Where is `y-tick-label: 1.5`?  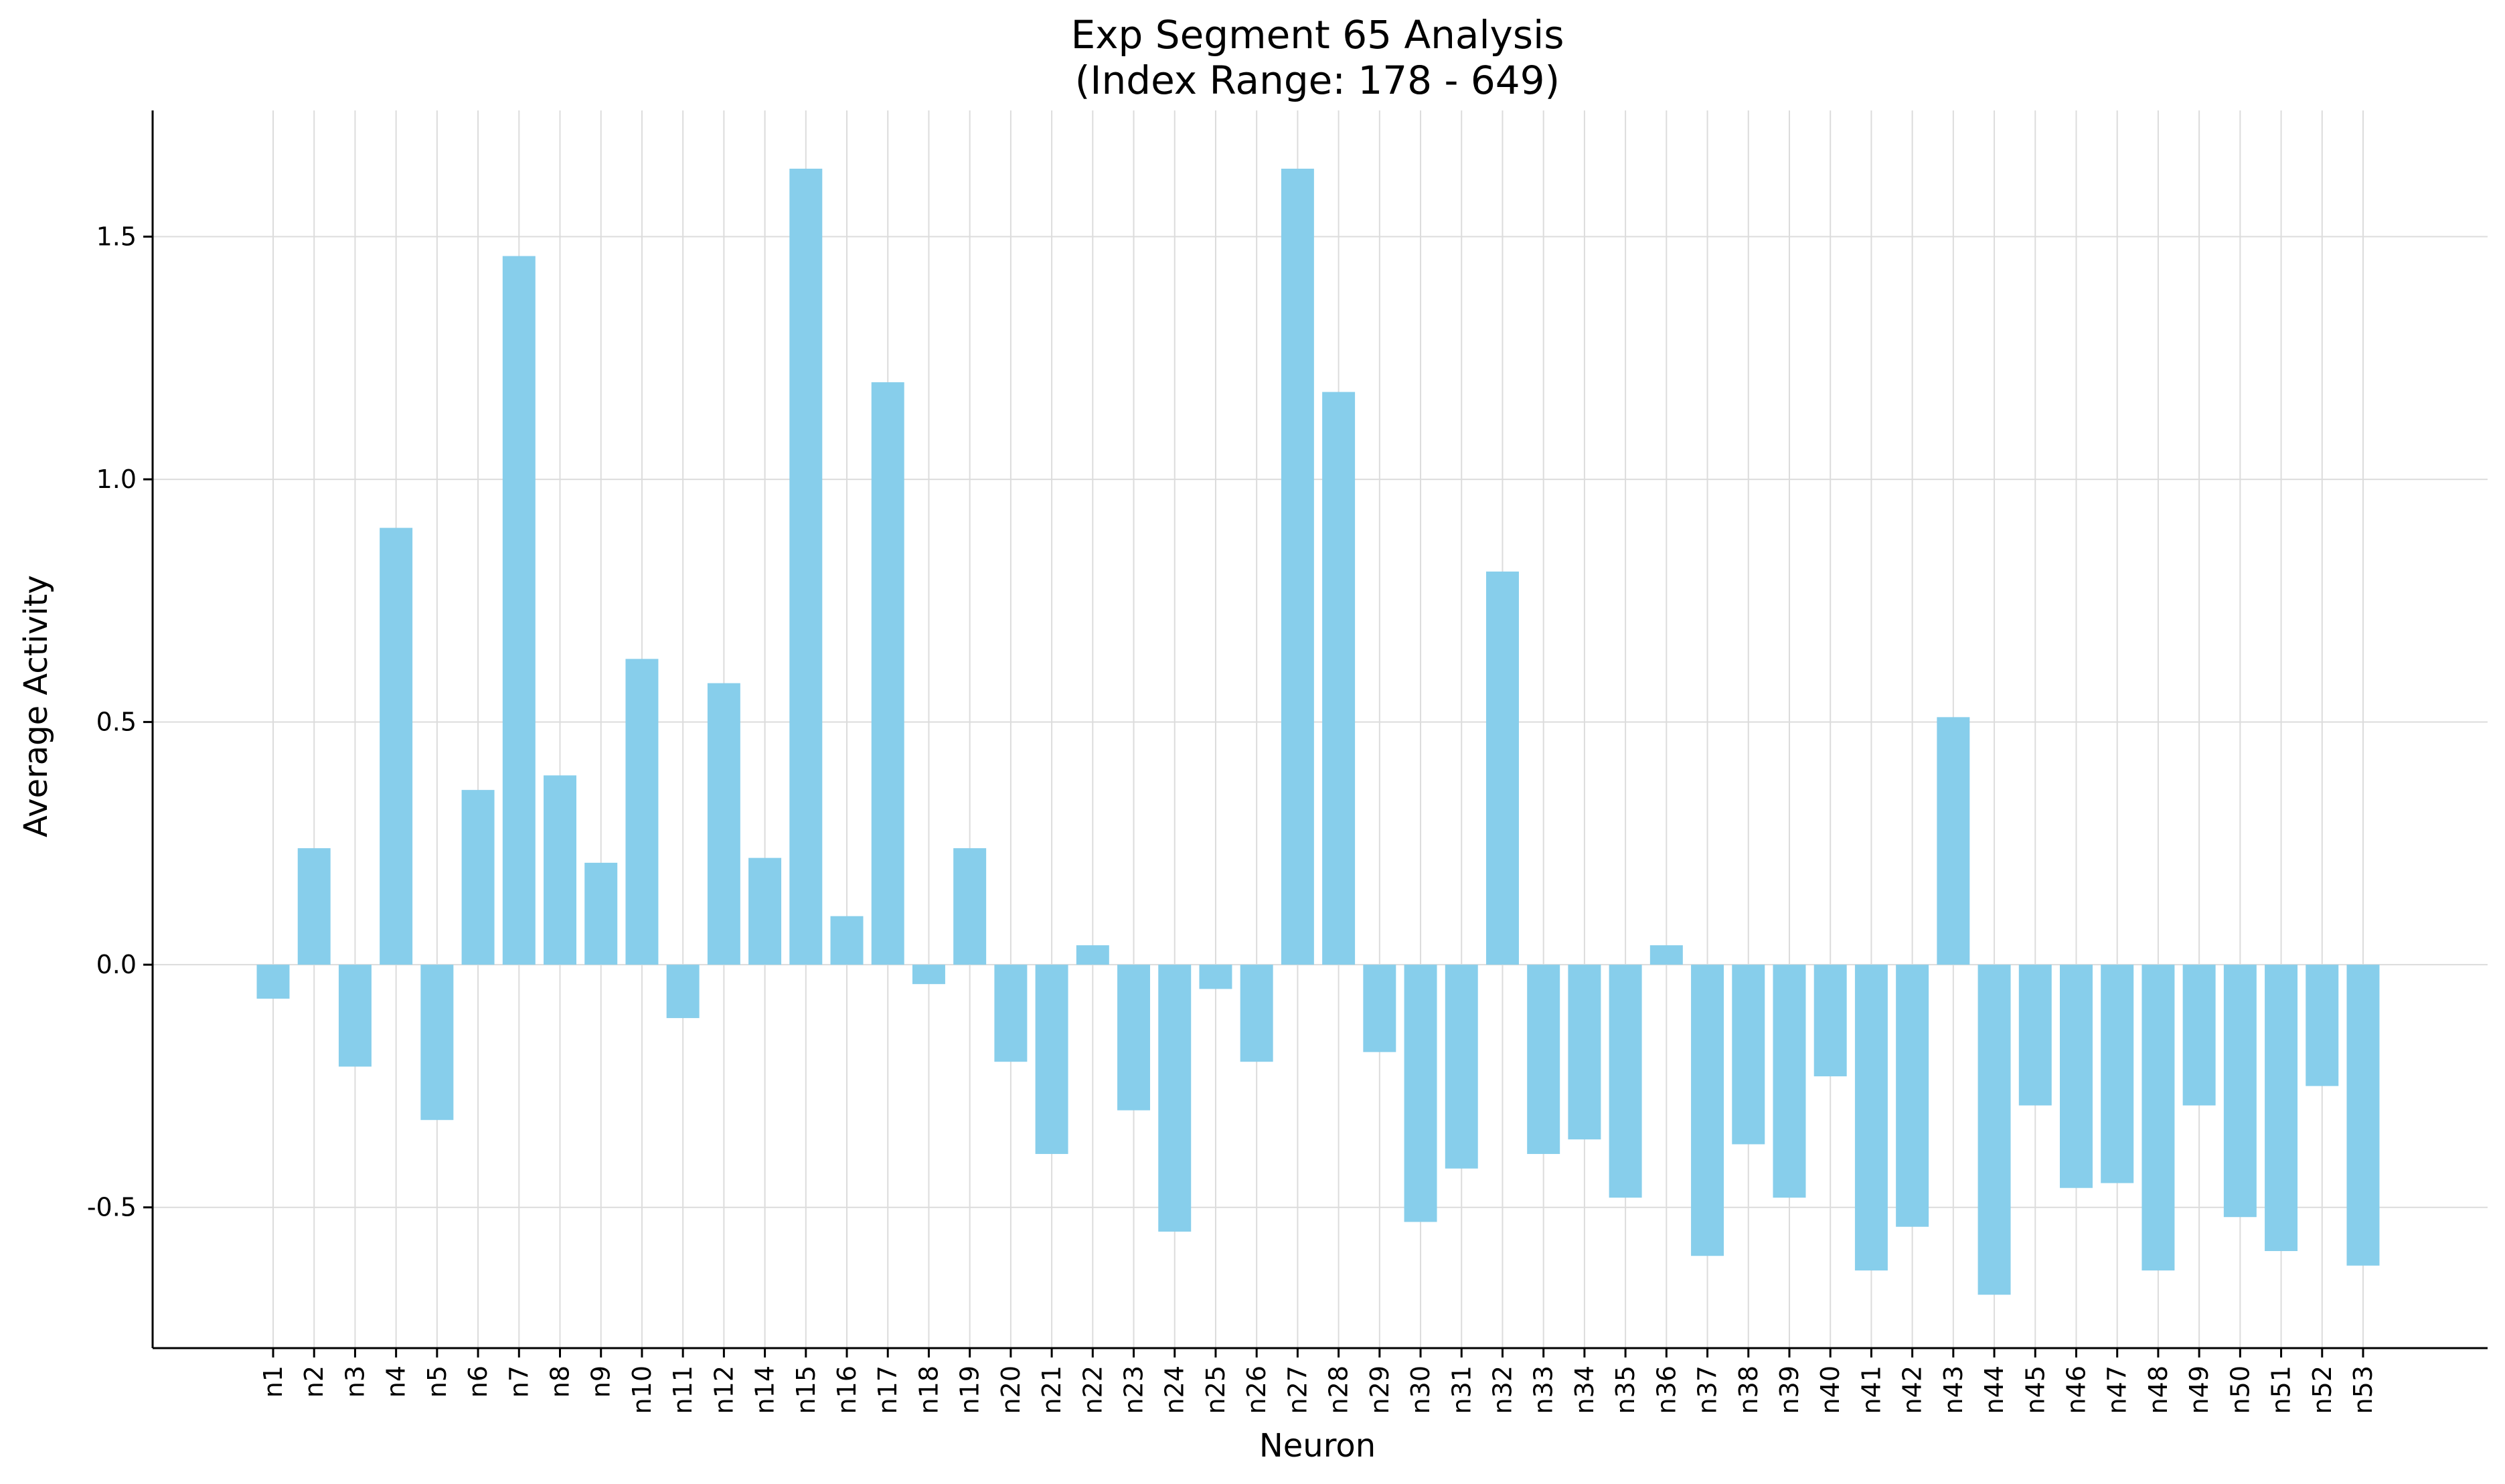
y-tick-label: 1.5 is located at coordinates (116, 237).